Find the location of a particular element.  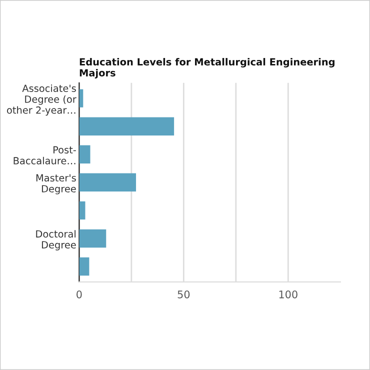

x-tick-label: 0 is located at coordinates (79, 294).